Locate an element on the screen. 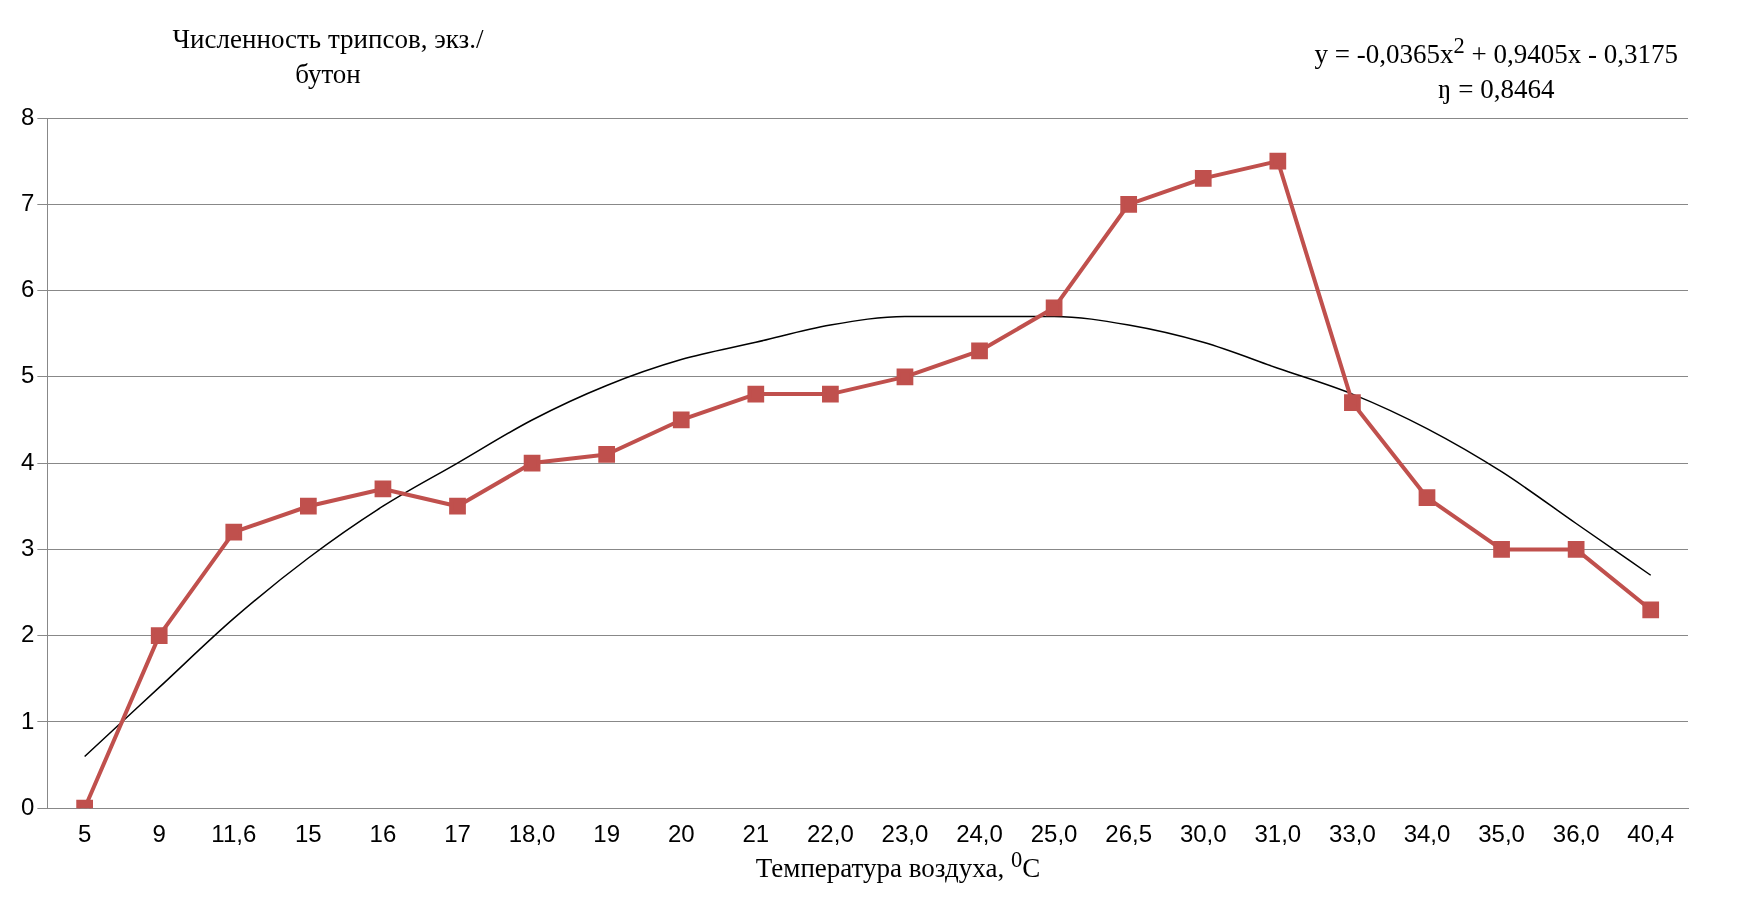 Image resolution: width=1739 pixels, height=908 pixels. y-tick-label: 8 is located at coordinates (27, 116).